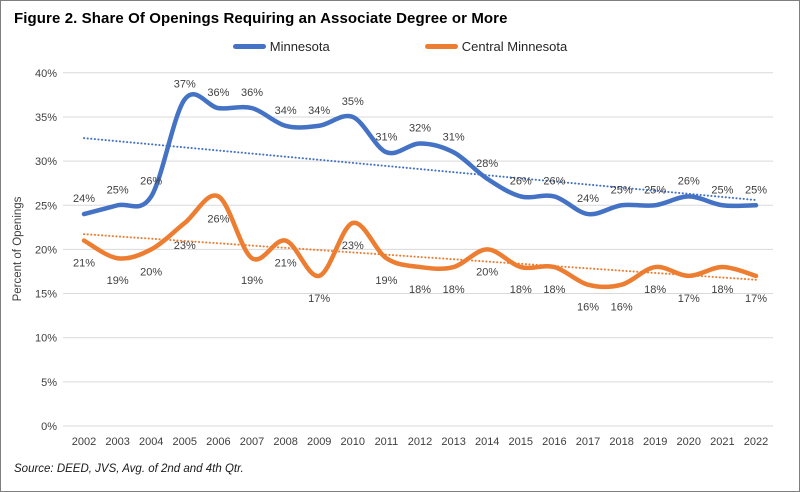  Describe the element at coordinates (285, 442) in the screenshot. I see `x-tick-label: 2008` at that location.